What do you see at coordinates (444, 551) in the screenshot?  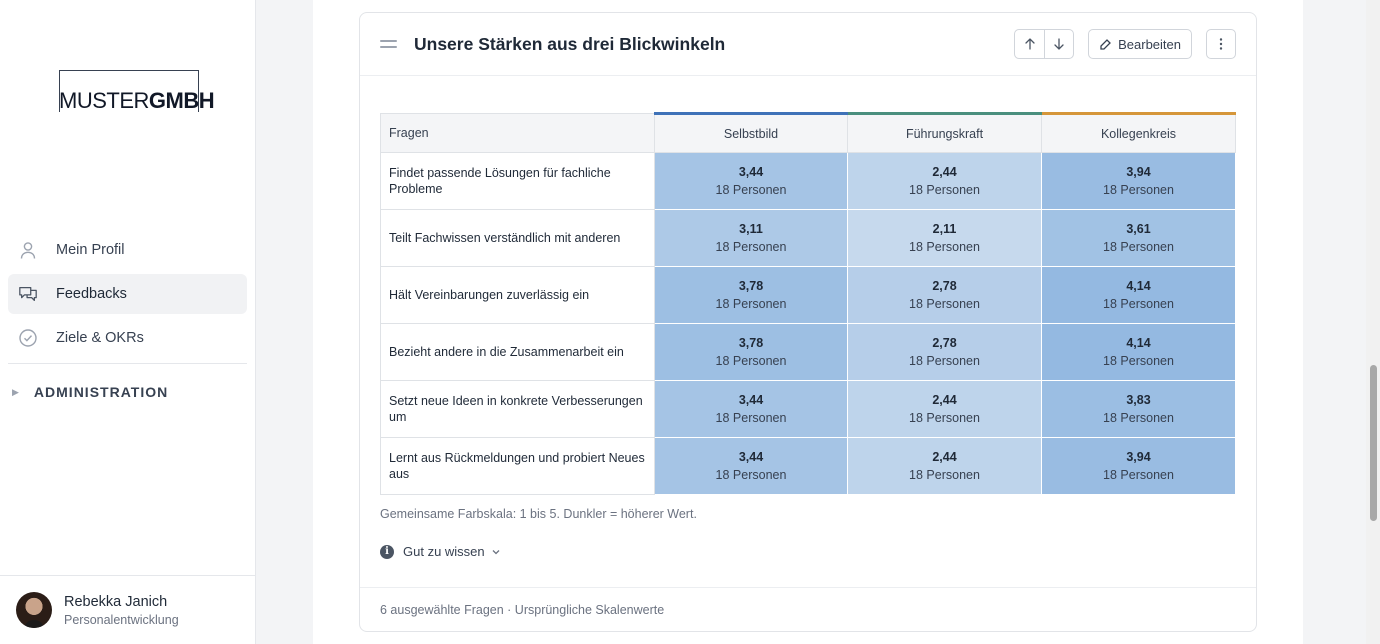 I see `good-to-know-label: Gut zu wissen` at bounding box center [444, 551].